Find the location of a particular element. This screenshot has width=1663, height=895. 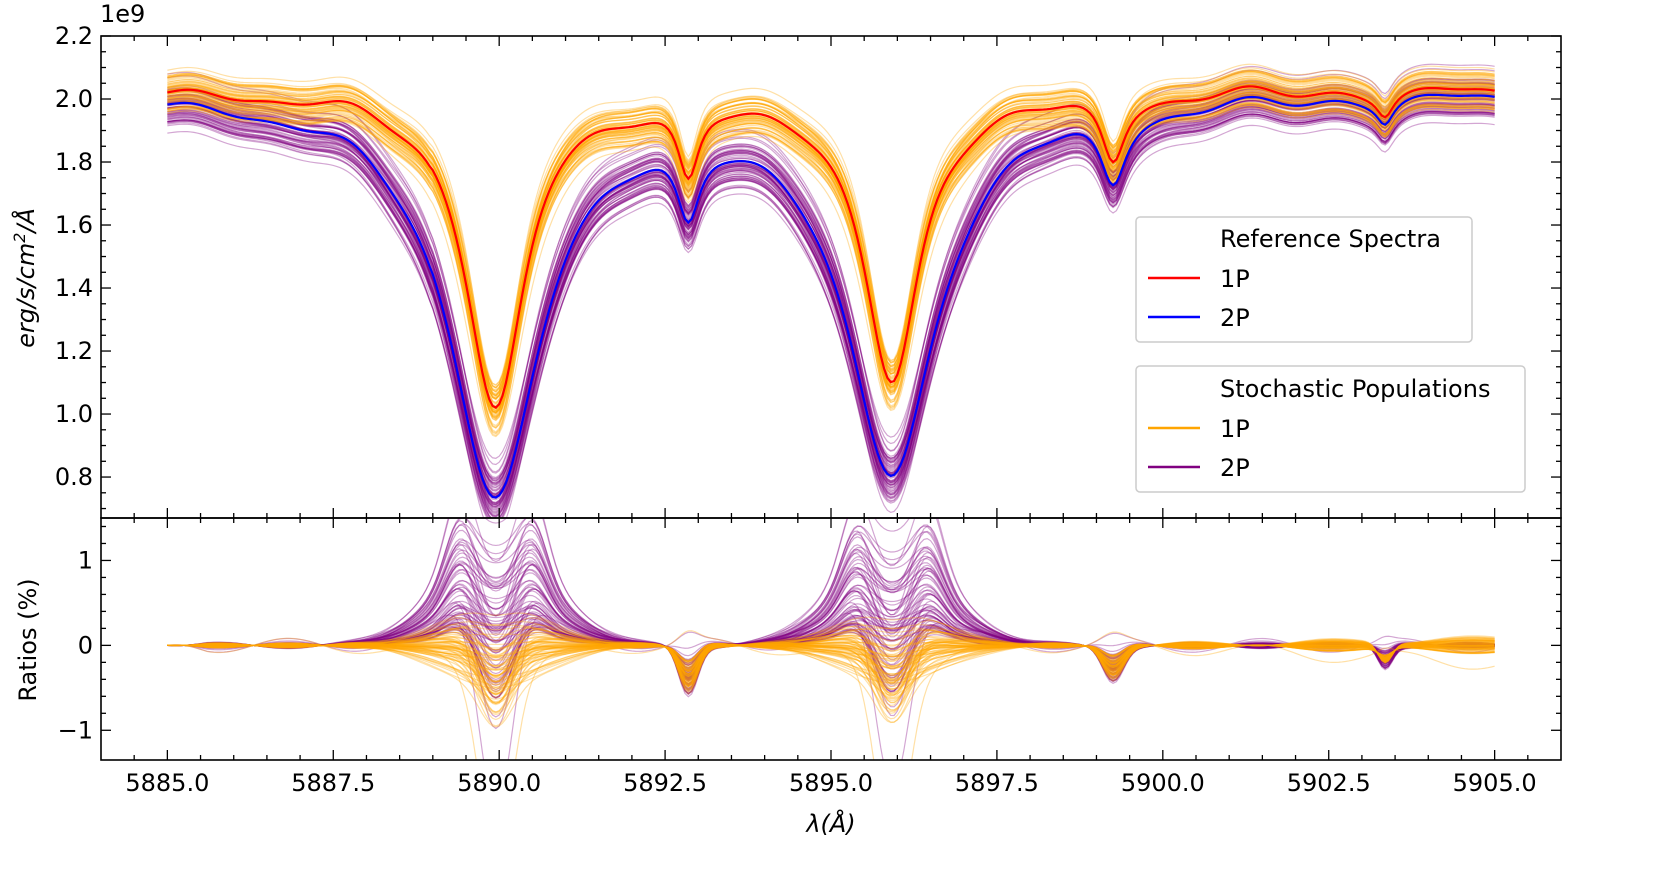

legend-box-stochastic is located at coordinates (1330, 429).